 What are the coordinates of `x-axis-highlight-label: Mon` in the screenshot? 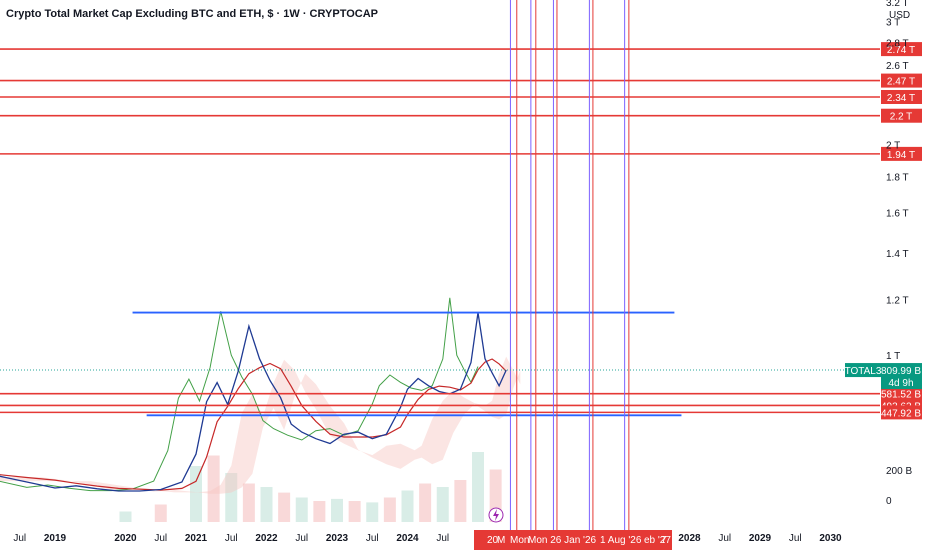 It's located at (519, 540).